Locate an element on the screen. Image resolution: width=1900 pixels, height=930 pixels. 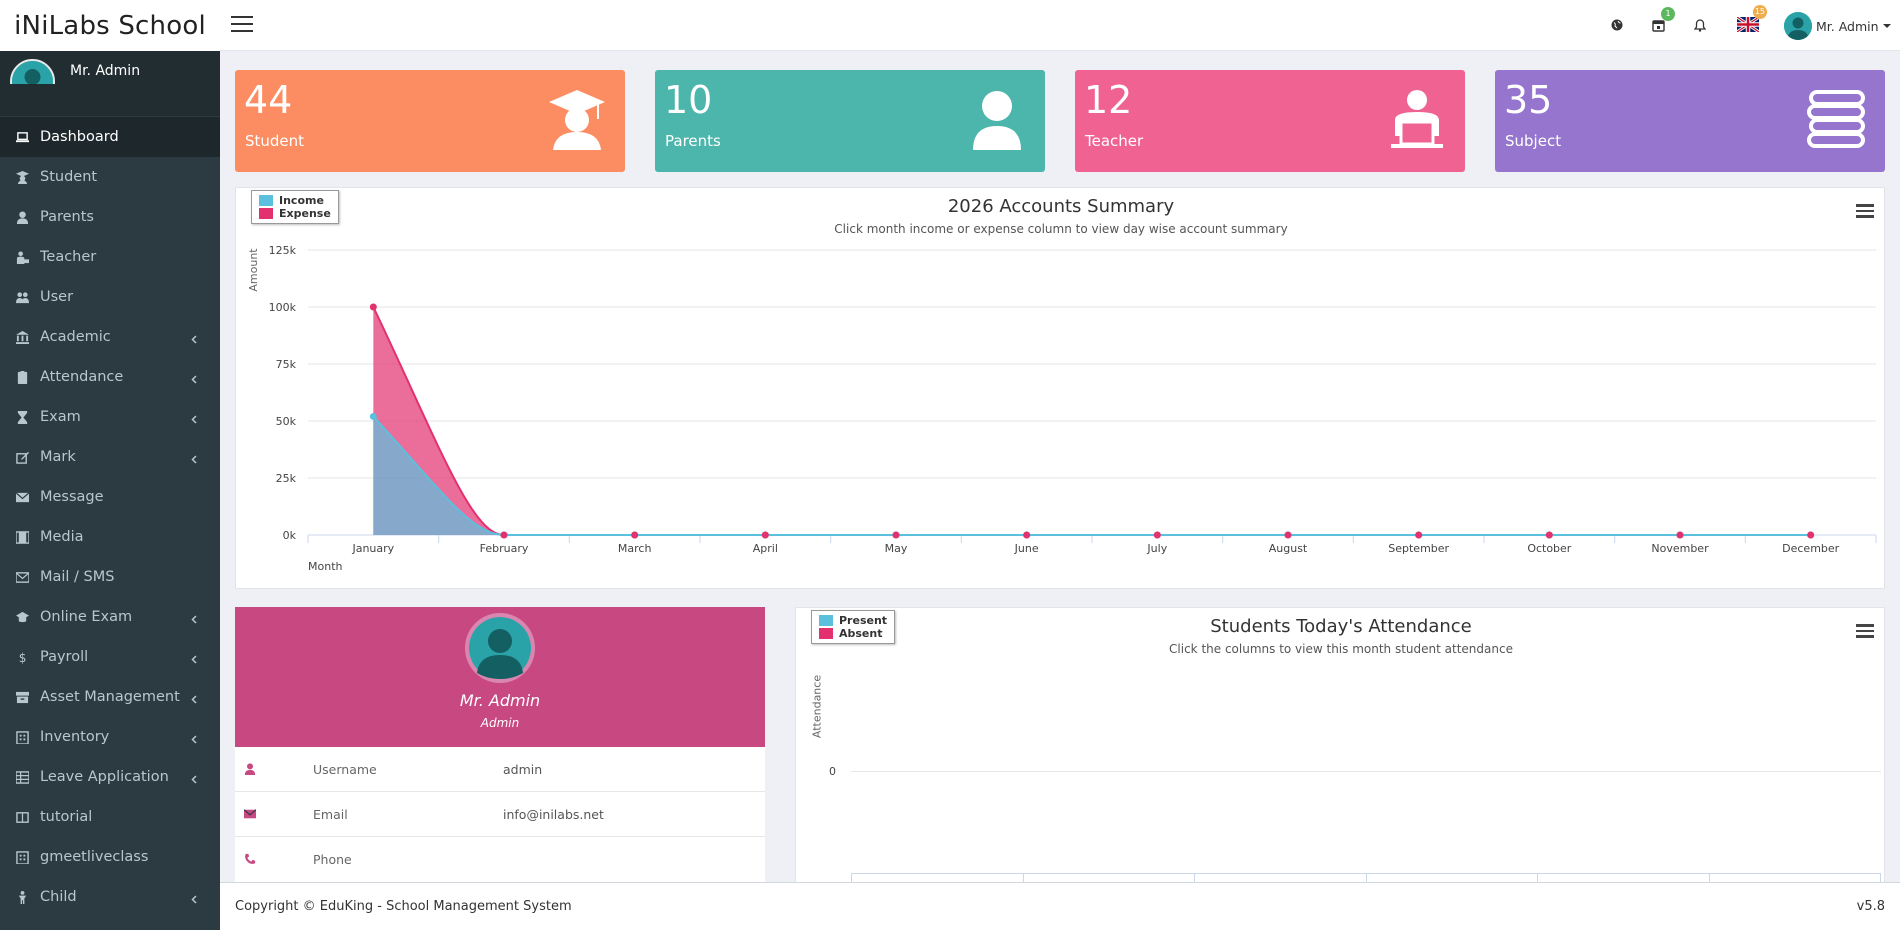
sidebar-item-inventory: Inventory is located at coordinates (110, 737).